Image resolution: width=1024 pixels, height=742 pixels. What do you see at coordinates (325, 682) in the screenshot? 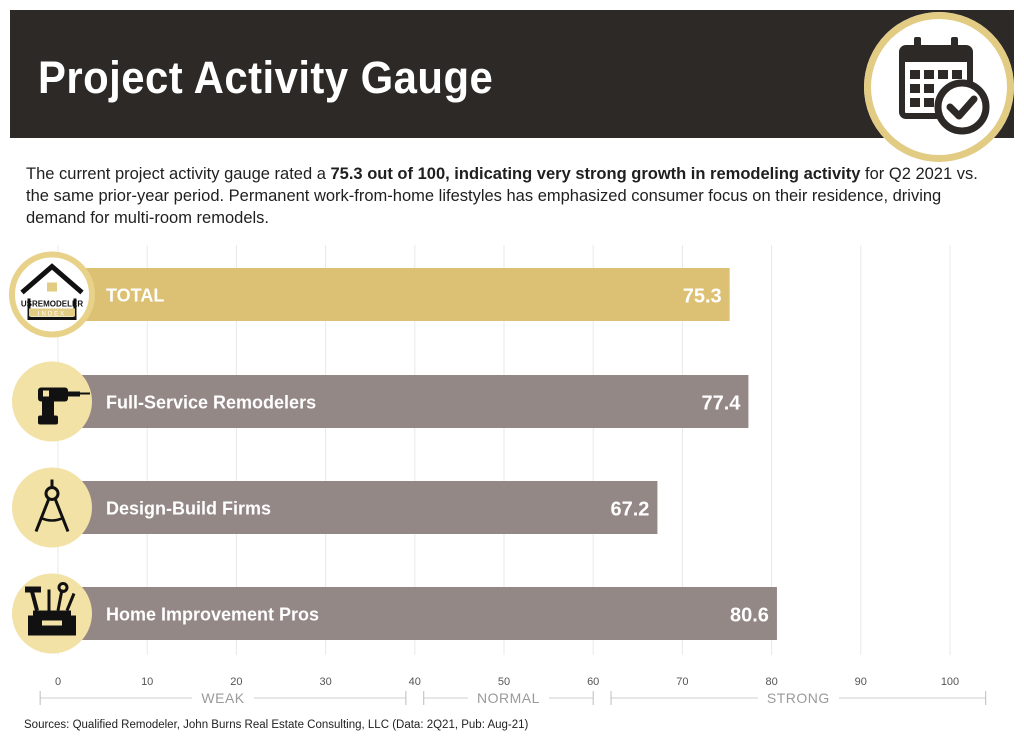
I see `x-tick-label: 30` at bounding box center [325, 682].